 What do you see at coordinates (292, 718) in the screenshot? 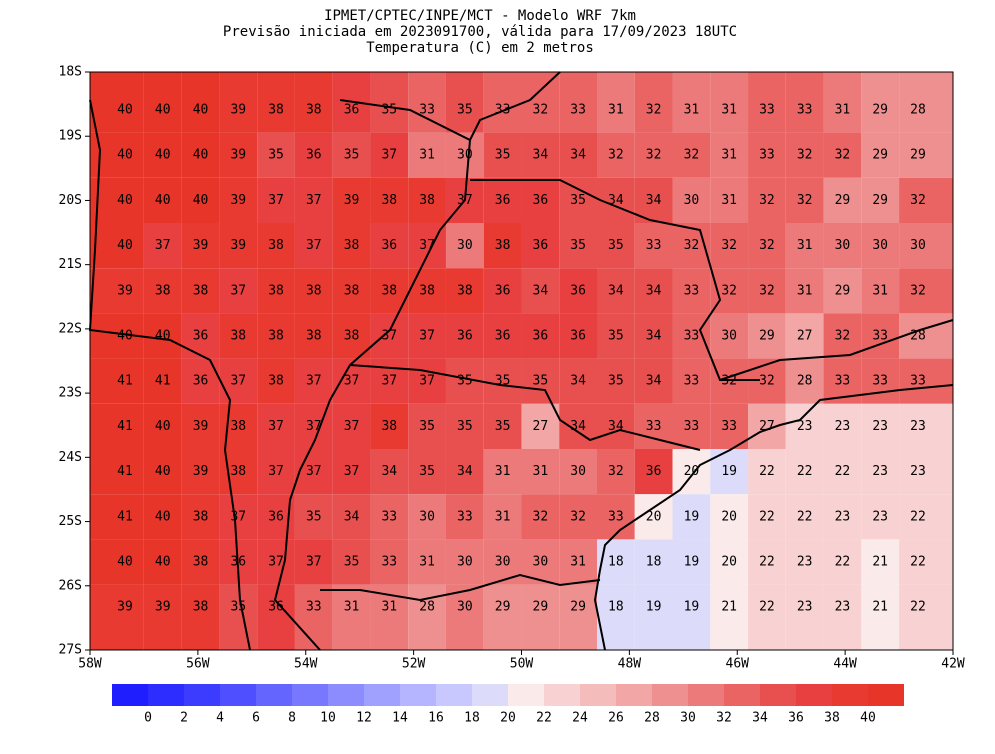
I see `colorbar-label: 8` at bounding box center [292, 718].